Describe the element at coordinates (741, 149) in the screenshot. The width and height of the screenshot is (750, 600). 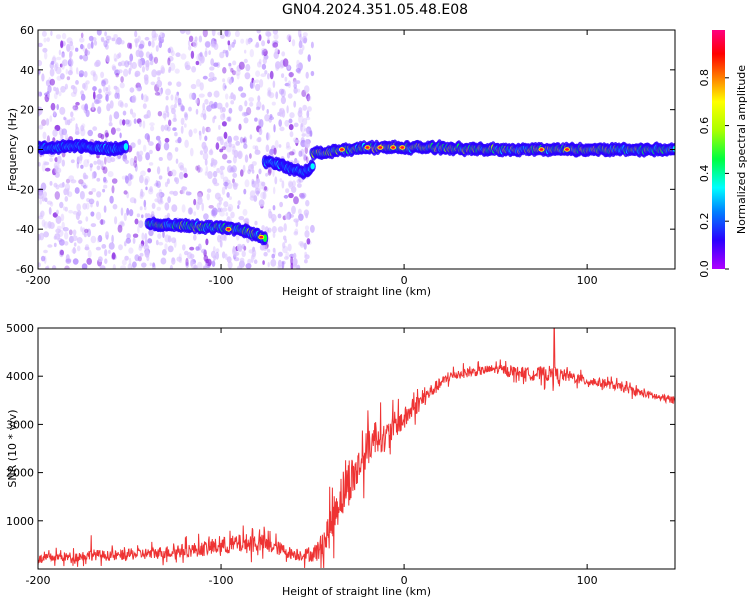
I see `colorbar-label: Normalized spectral amplitude` at that location.